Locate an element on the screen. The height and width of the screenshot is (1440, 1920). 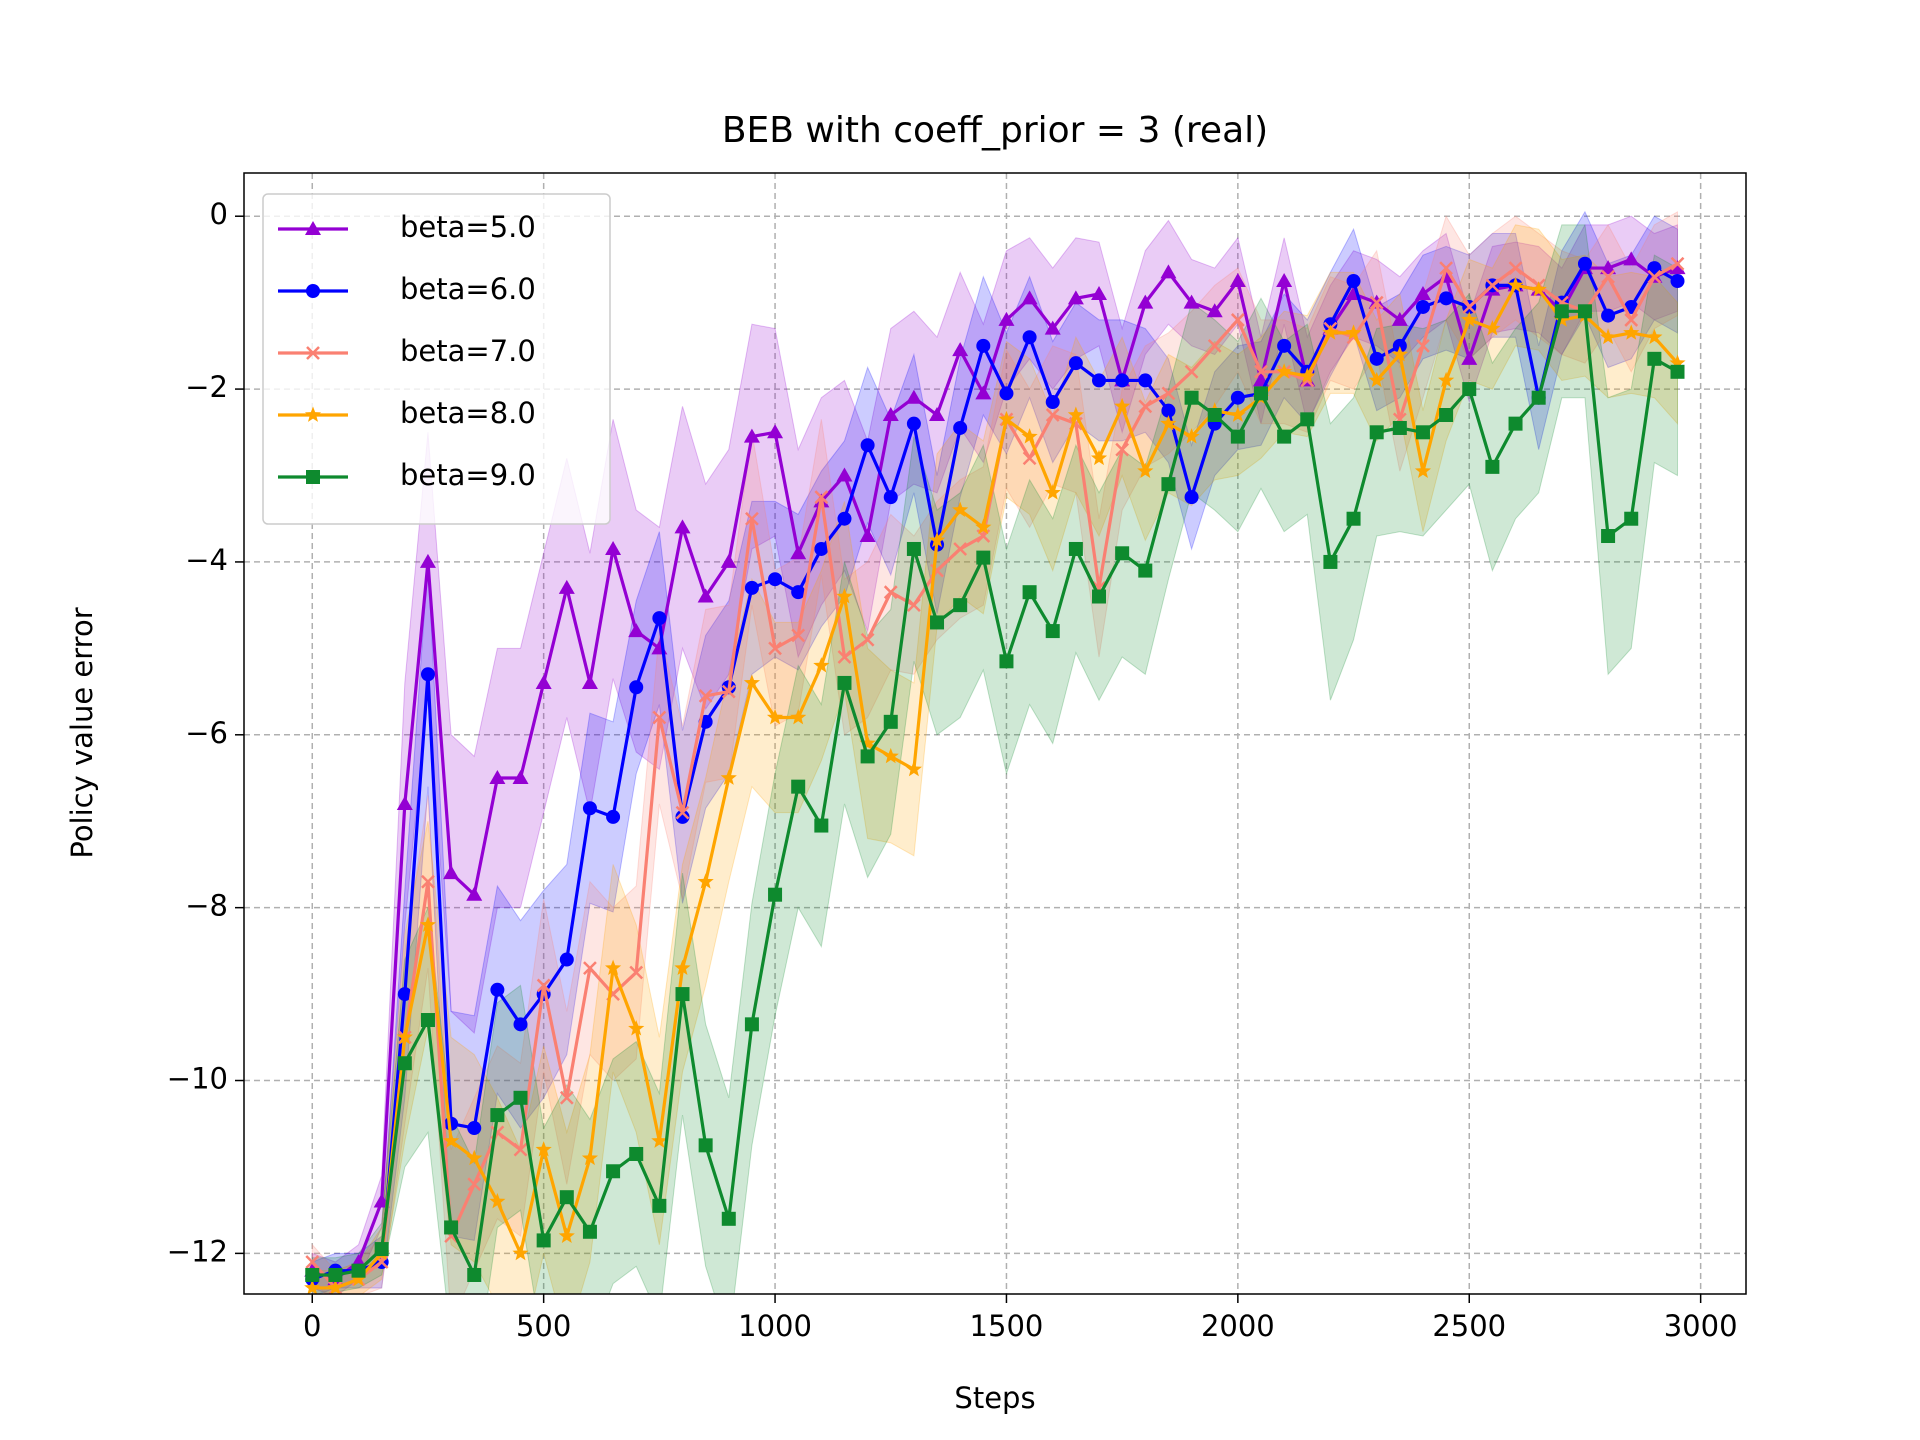
legend-box is located at coordinates (436, 359).